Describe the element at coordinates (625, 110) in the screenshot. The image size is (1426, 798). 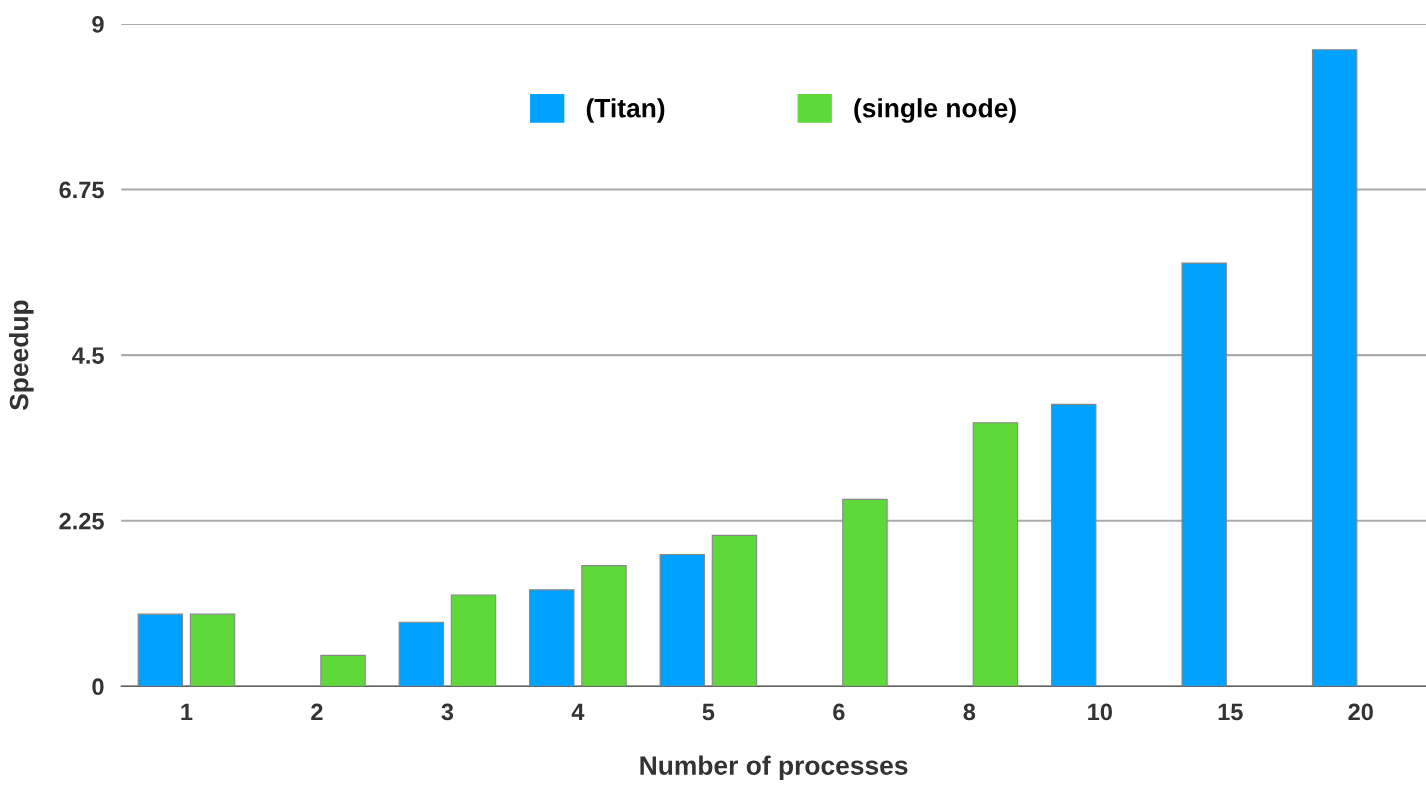
I see `legend-label: (Titan)` at that location.